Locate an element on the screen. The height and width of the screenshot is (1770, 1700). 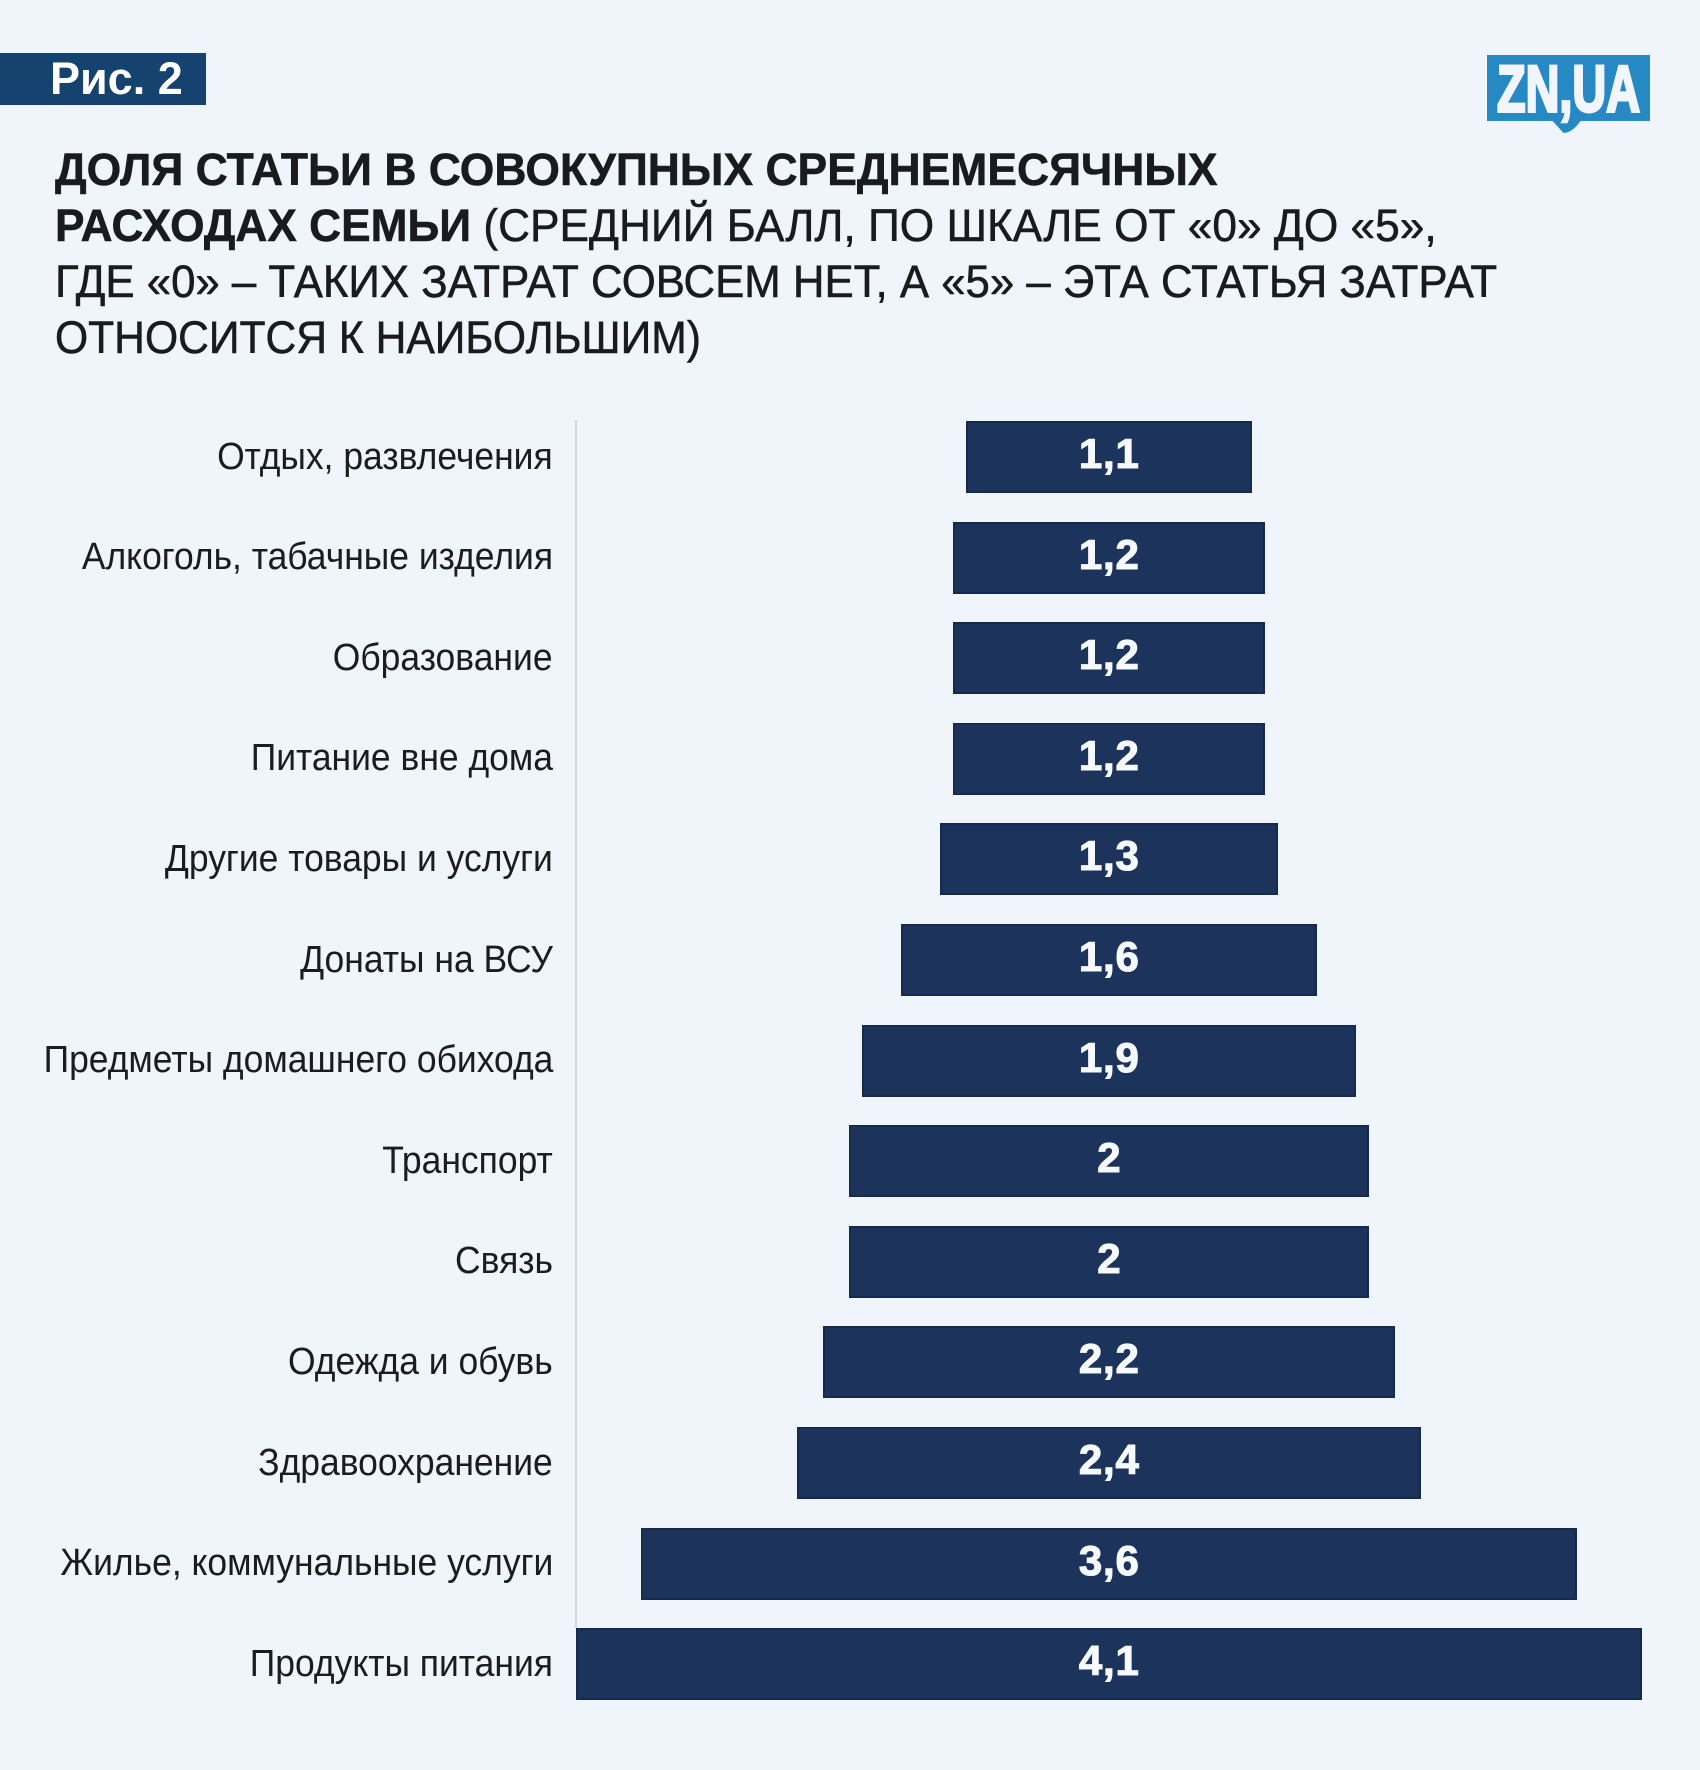
svg-text: ZN,UA is located at coordinates (1568, 89).